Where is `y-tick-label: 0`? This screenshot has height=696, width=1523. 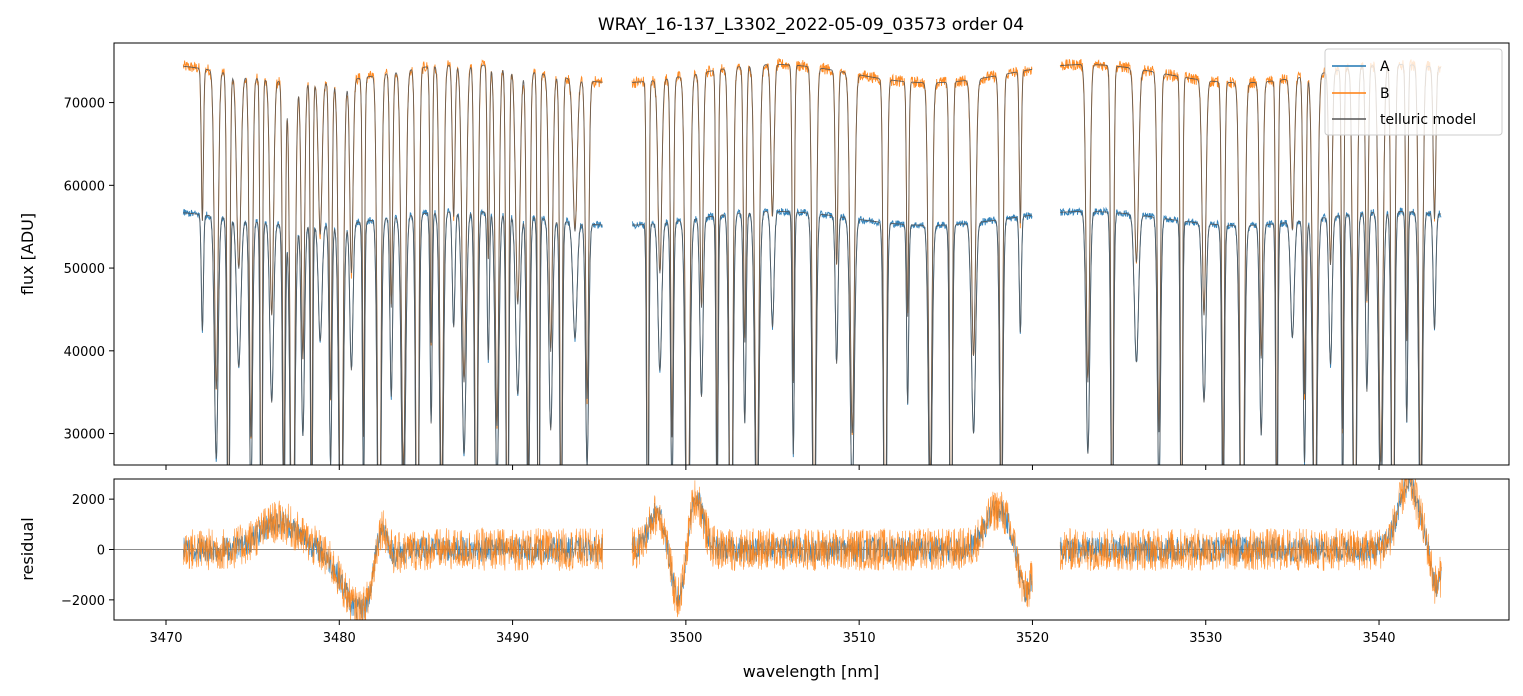
y-tick-label: 0 is located at coordinates (101, 551).